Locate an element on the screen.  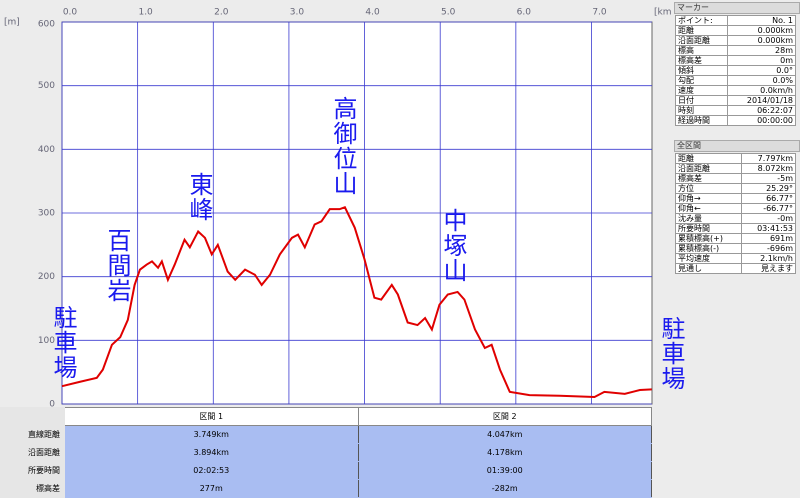
field-value: -696m is located at coordinates (768, 248).